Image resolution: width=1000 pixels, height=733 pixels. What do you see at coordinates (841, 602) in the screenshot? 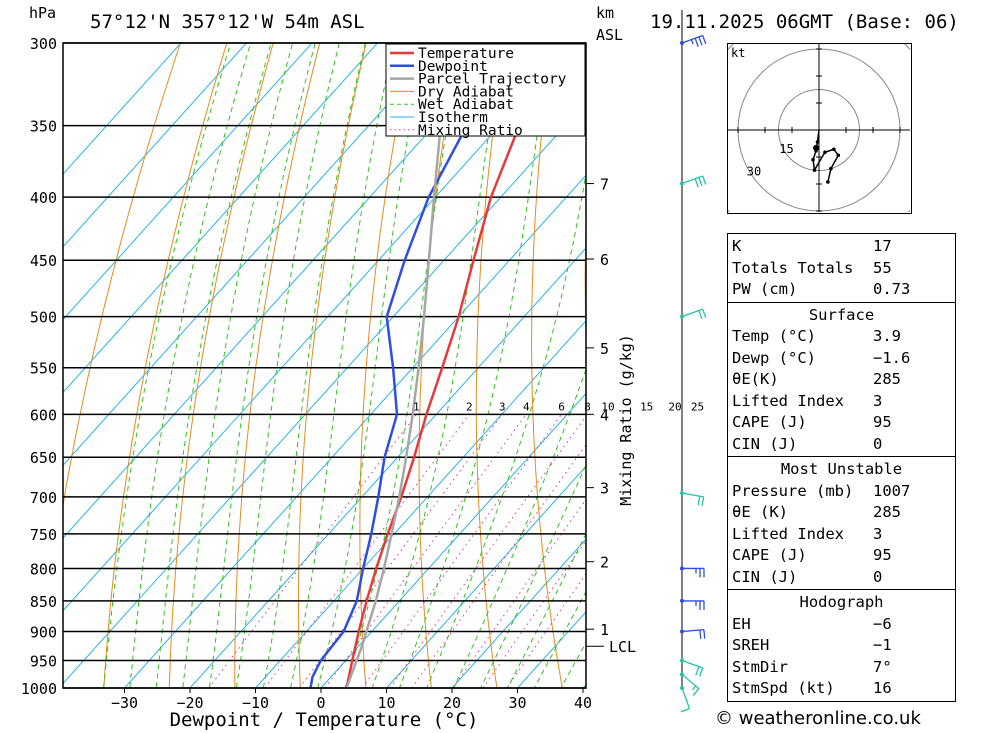
I see `hodograph-title: Hodograph` at bounding box center [841, 602].